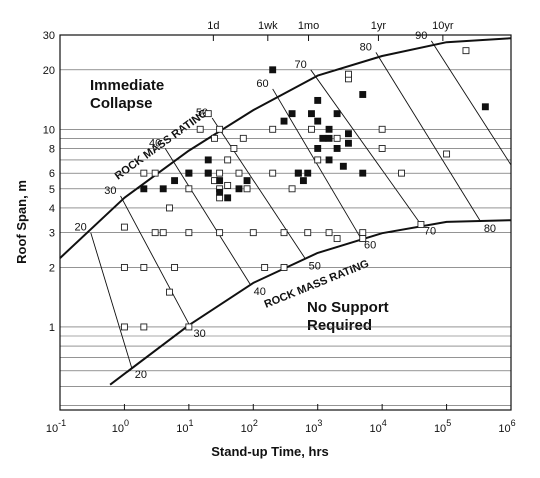  I want to click on y-tick-label: 2, so click(52, 268).